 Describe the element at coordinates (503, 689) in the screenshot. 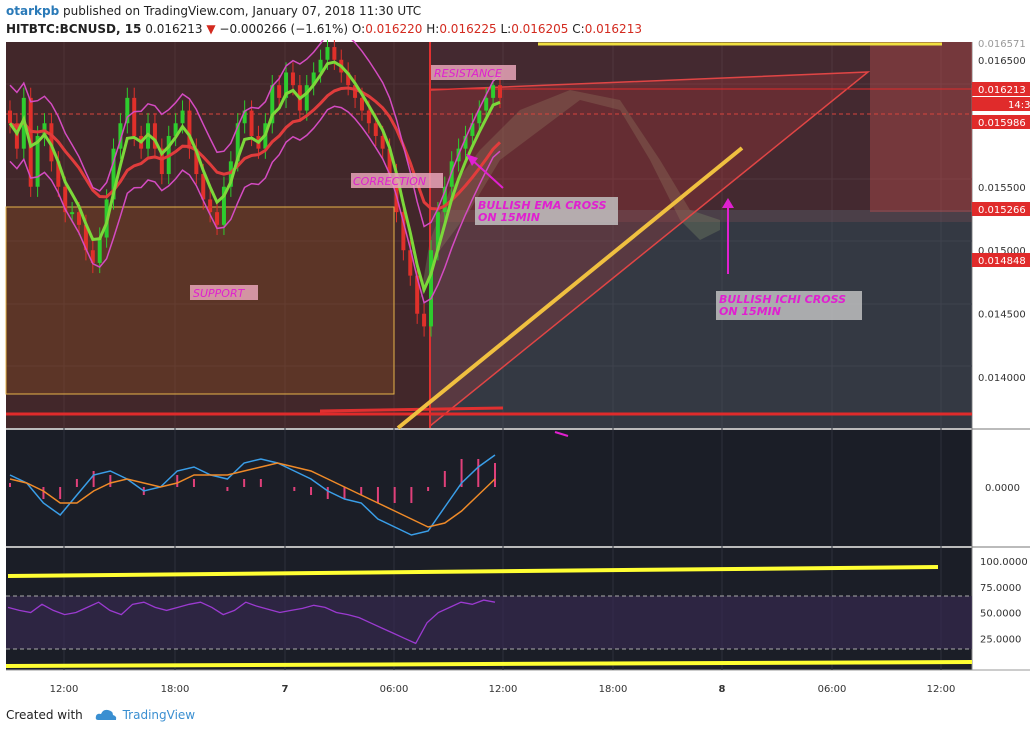

I see `x-axis-labels: 12:00 18:00 7 06:00 12:00 18:00 8 06:00 12:00` at that location.